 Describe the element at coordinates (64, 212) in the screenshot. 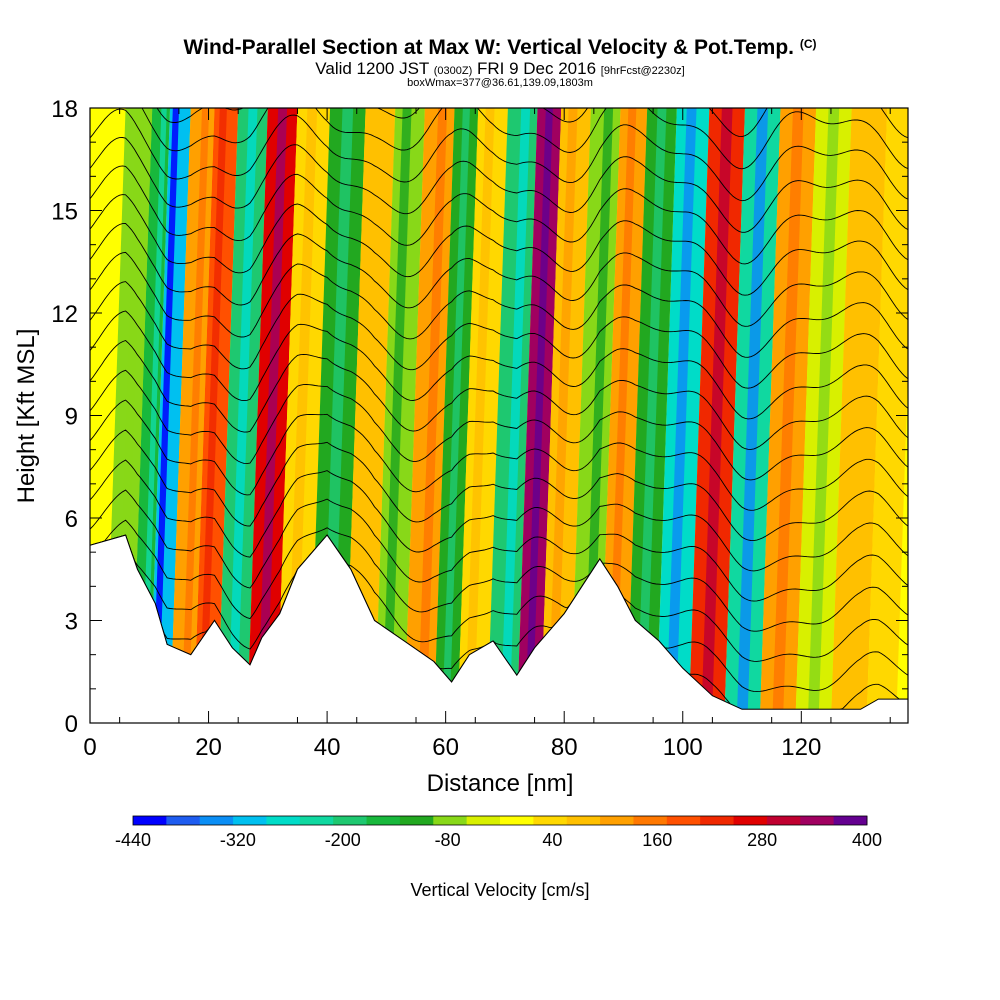

I see `y-tick-label: 15` at that location.